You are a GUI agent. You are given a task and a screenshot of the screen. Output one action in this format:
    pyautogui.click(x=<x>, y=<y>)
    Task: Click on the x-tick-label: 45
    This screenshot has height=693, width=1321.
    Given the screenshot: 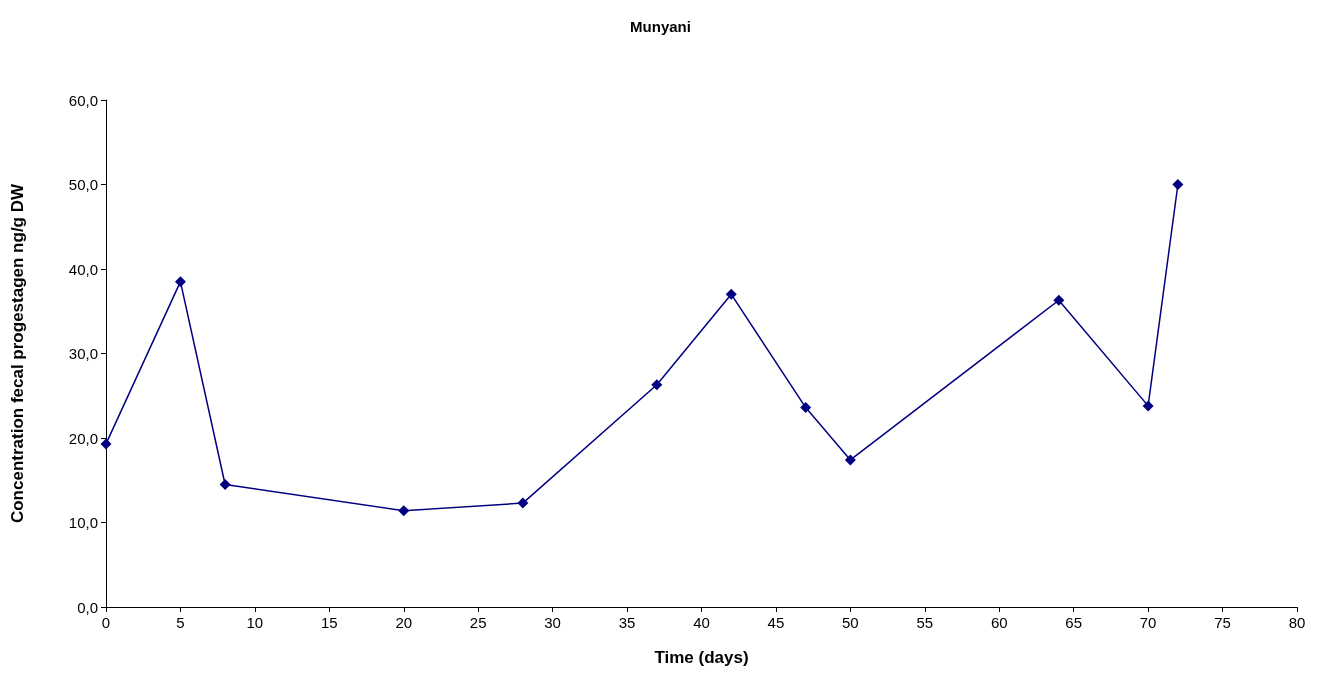 What is the action you would take?
    pyautogui.click(x=776, y=622)
    